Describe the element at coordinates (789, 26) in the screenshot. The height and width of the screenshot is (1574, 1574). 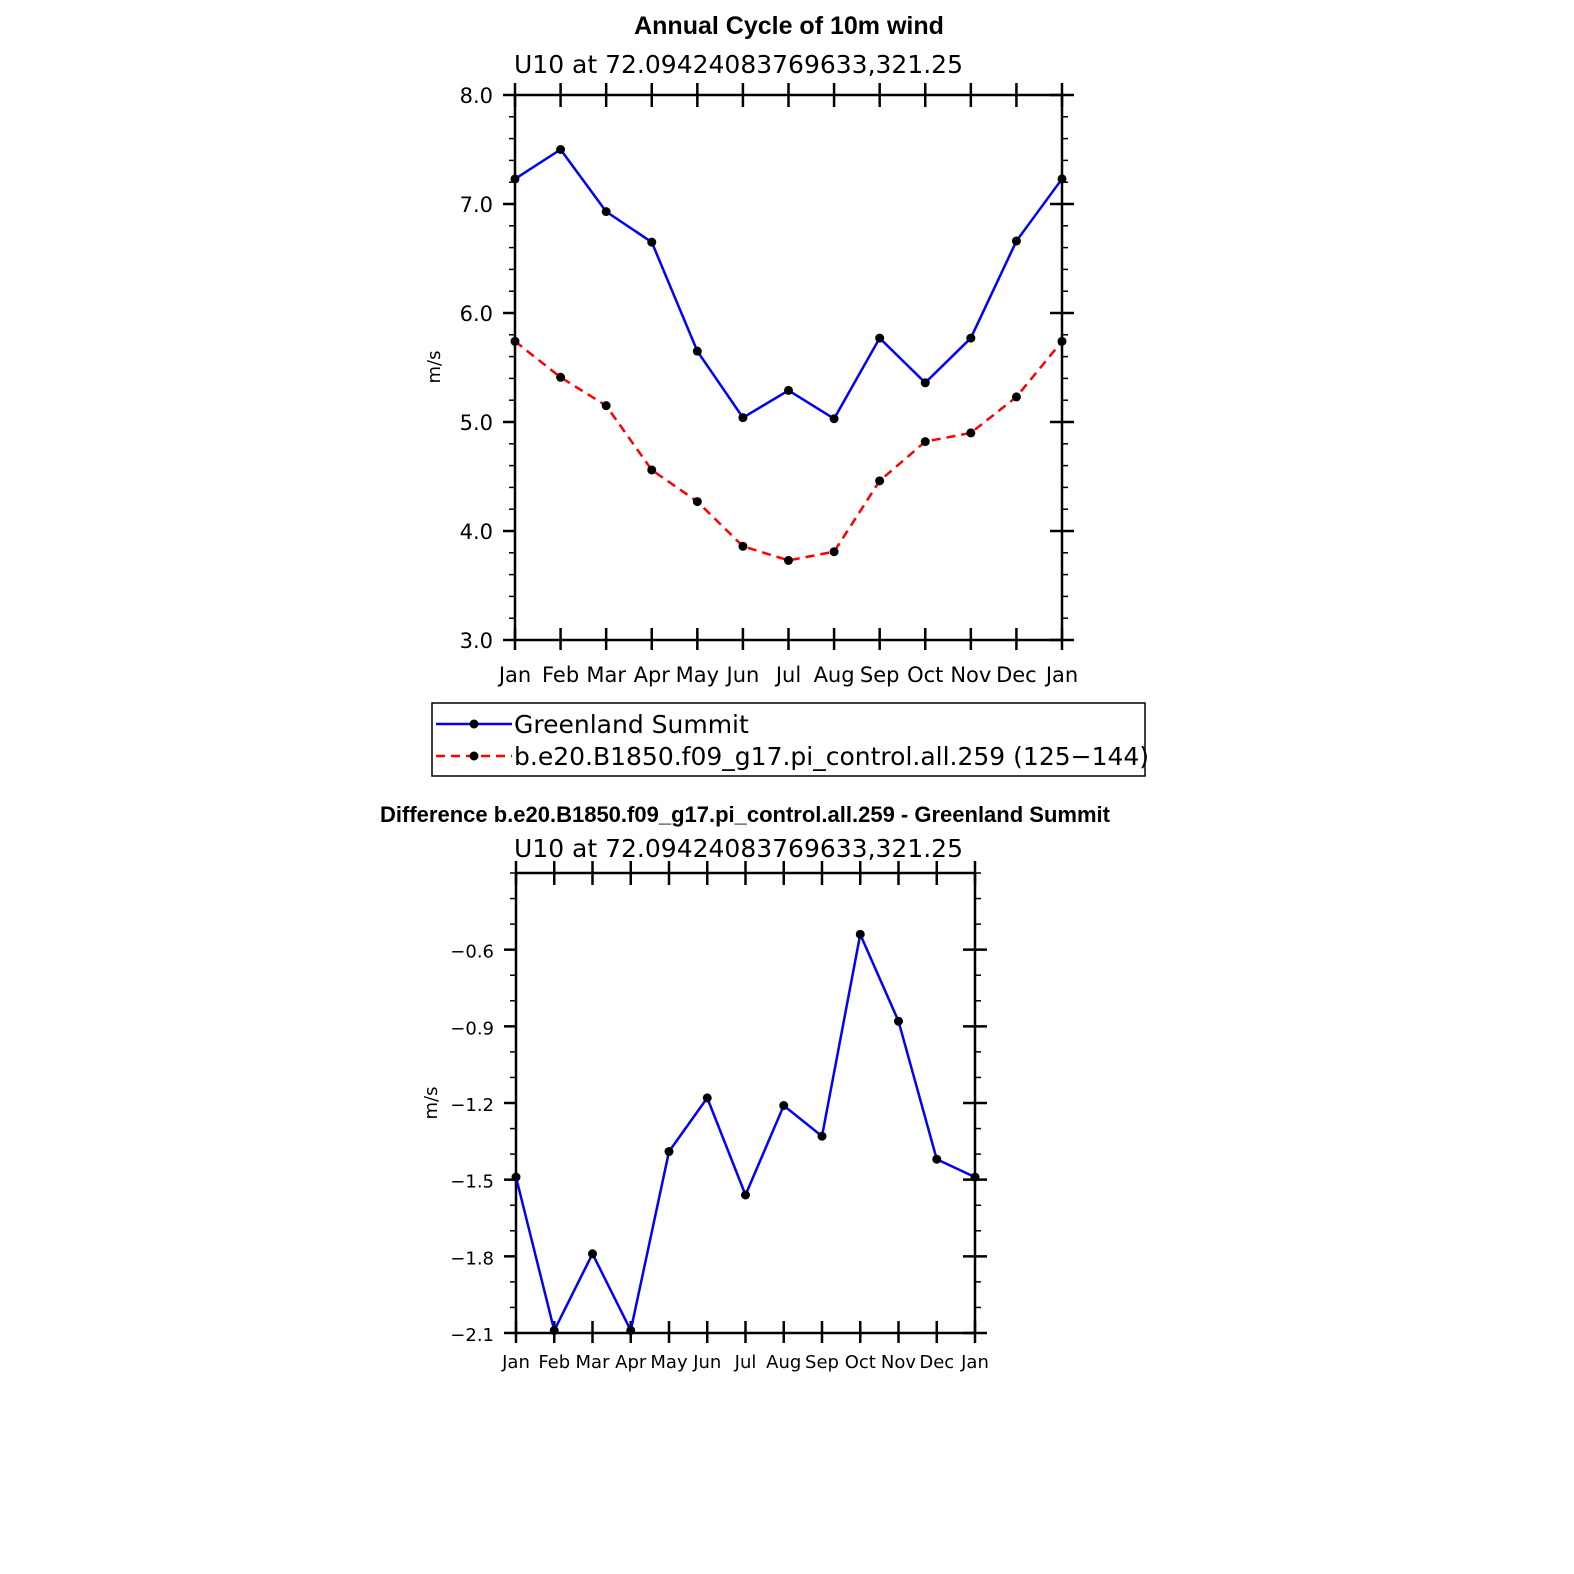
I see `chart-title: Annual Cycle of 10m wind` at that location.